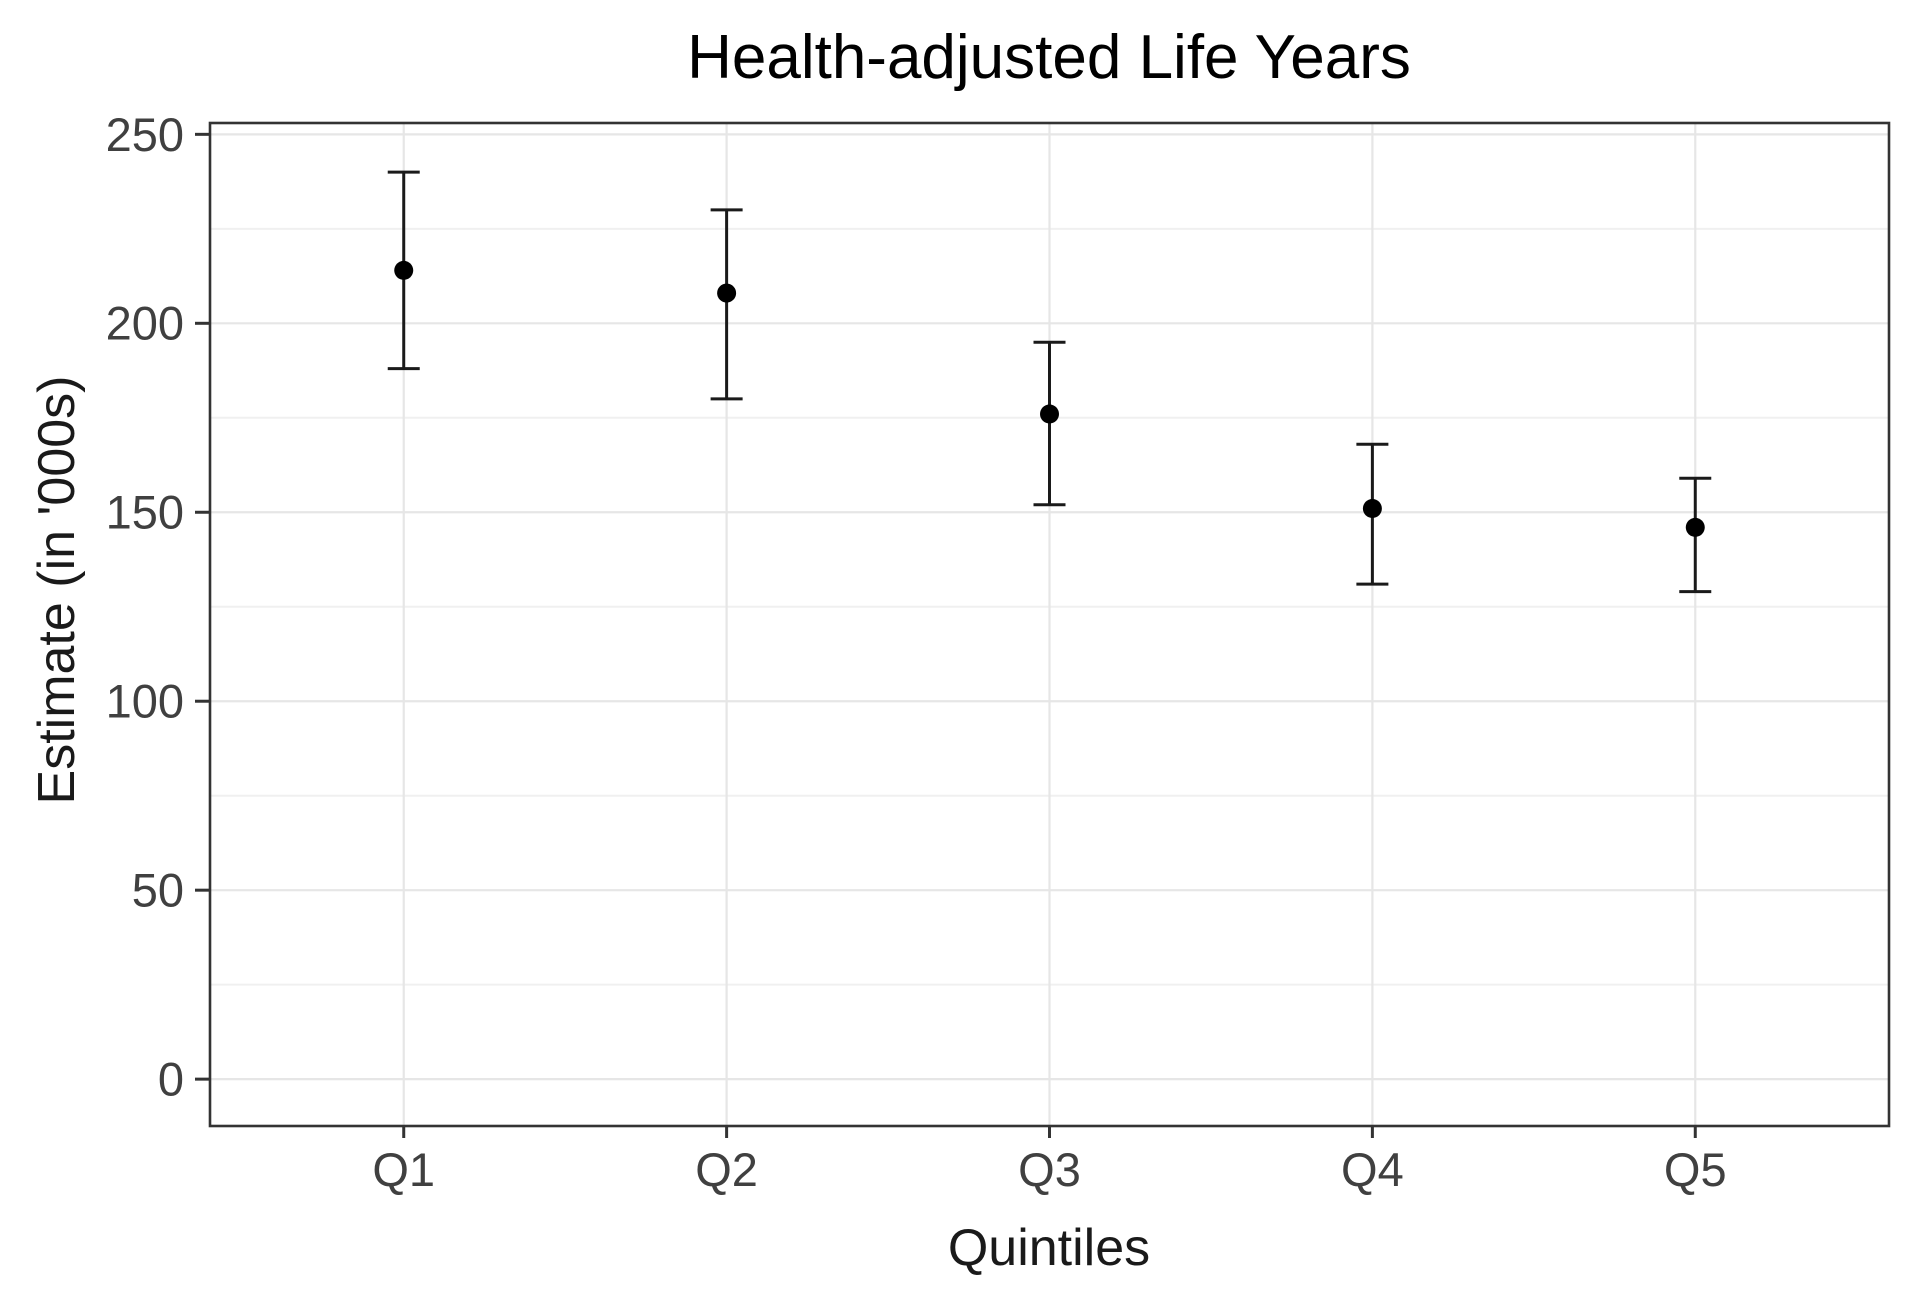 This screenshot has width=1920, height=1302. I want to click on x-tick-label: Q2, so click(726, 1169).